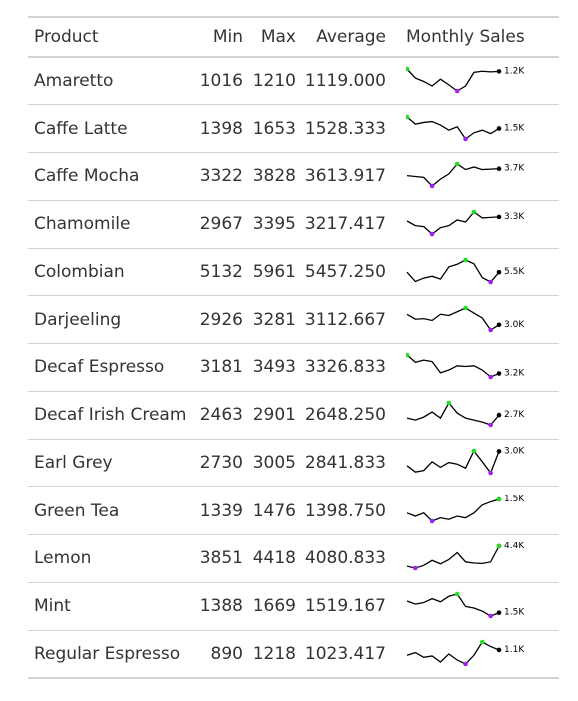 The height and width of the screenshot is (701, 578). What do you see at coordinates (110, 415) in the screenshot?
I see `product-cell: Decaf Irish Cream` at bounding box center [110, 415].